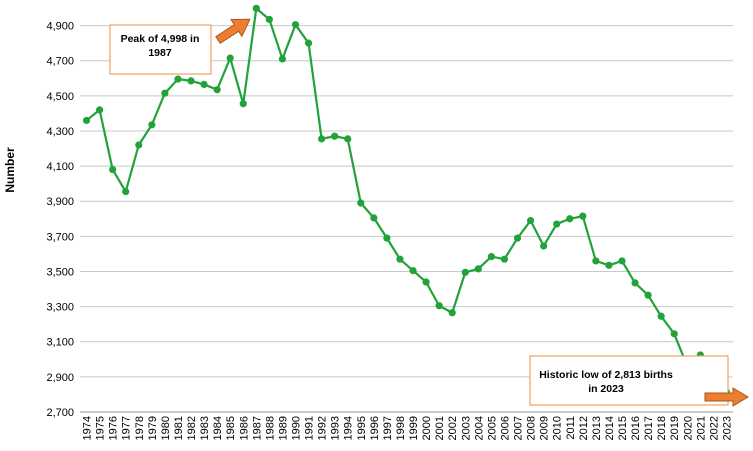  I want to click on x-tick-label: 2000, so click(427, 428).